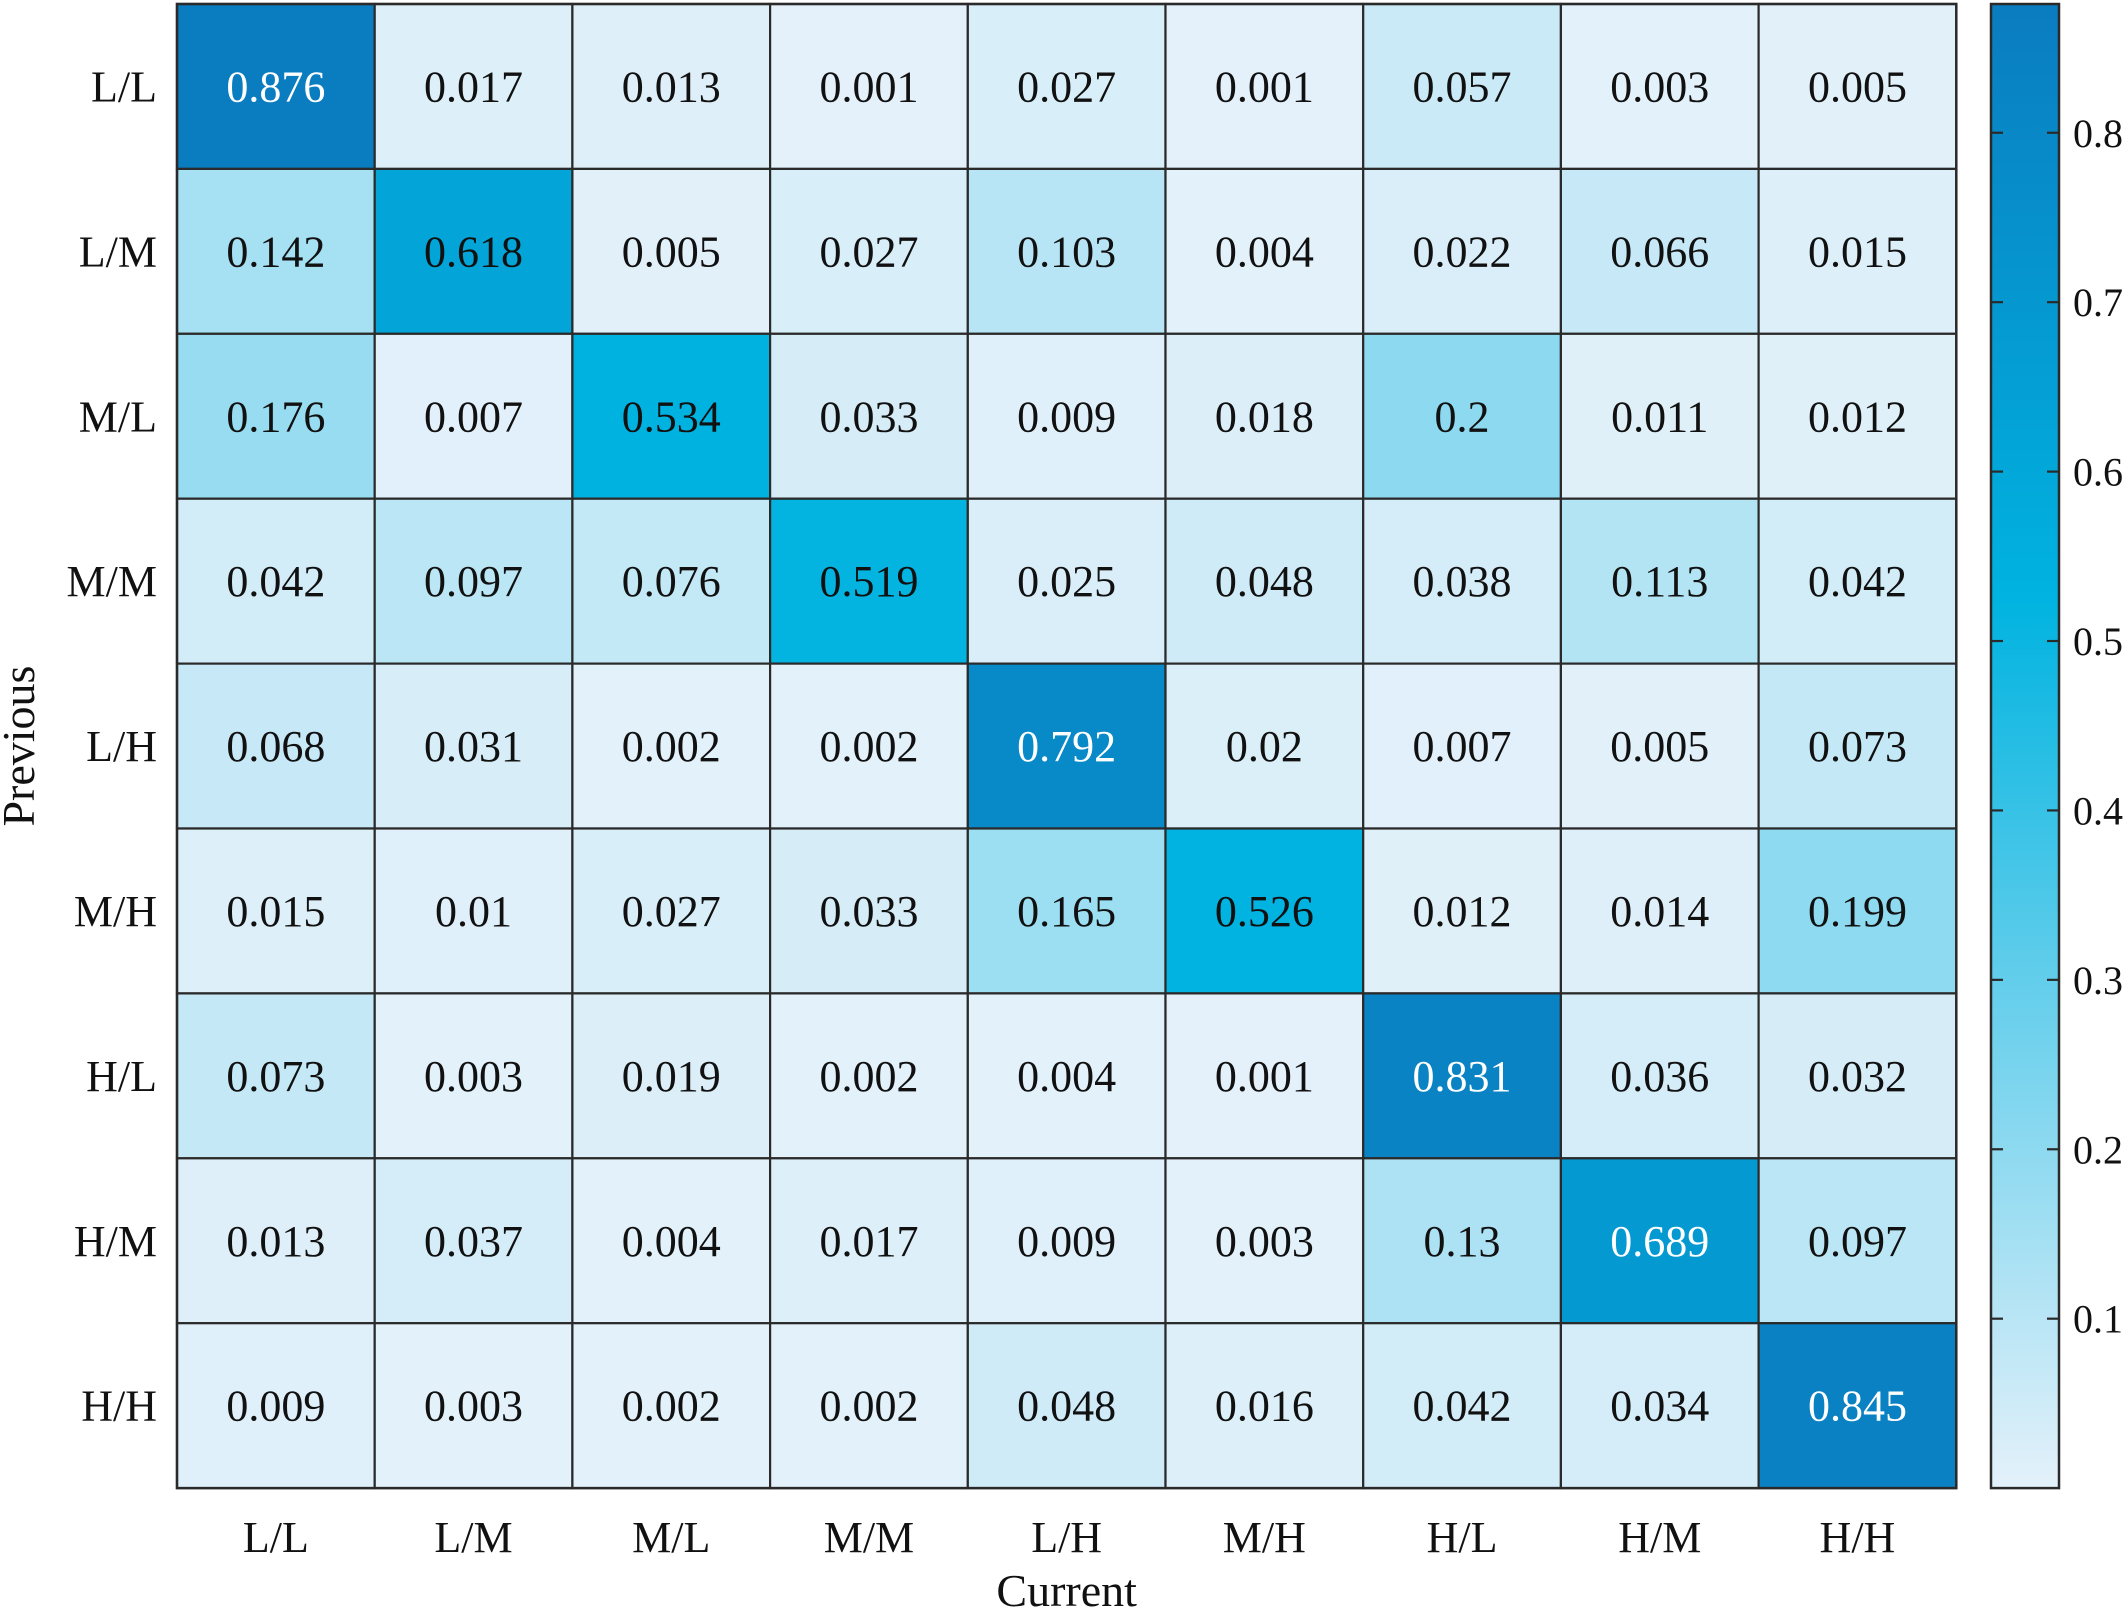  What do you see at coordinates (1264, 746) in the screenshot?
I see `cell-value-label: 0.02` at bounding box center [1264, 746].